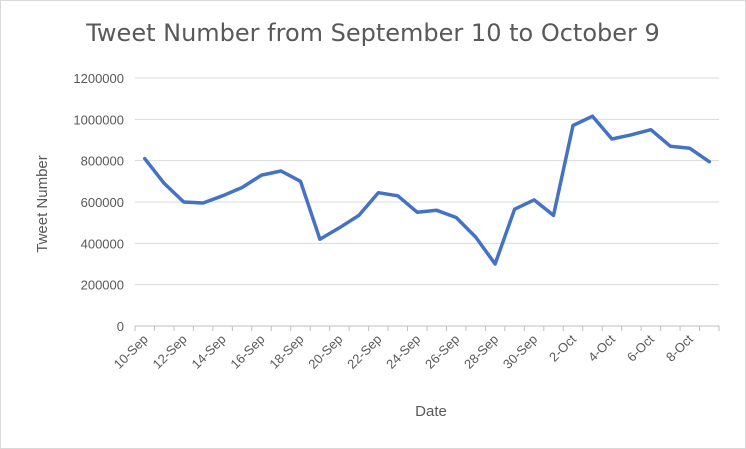 Image resolution: width=746 pixels, height=449 pixels. I want to click on y-tick-label: 1000000, so click(98, 119).